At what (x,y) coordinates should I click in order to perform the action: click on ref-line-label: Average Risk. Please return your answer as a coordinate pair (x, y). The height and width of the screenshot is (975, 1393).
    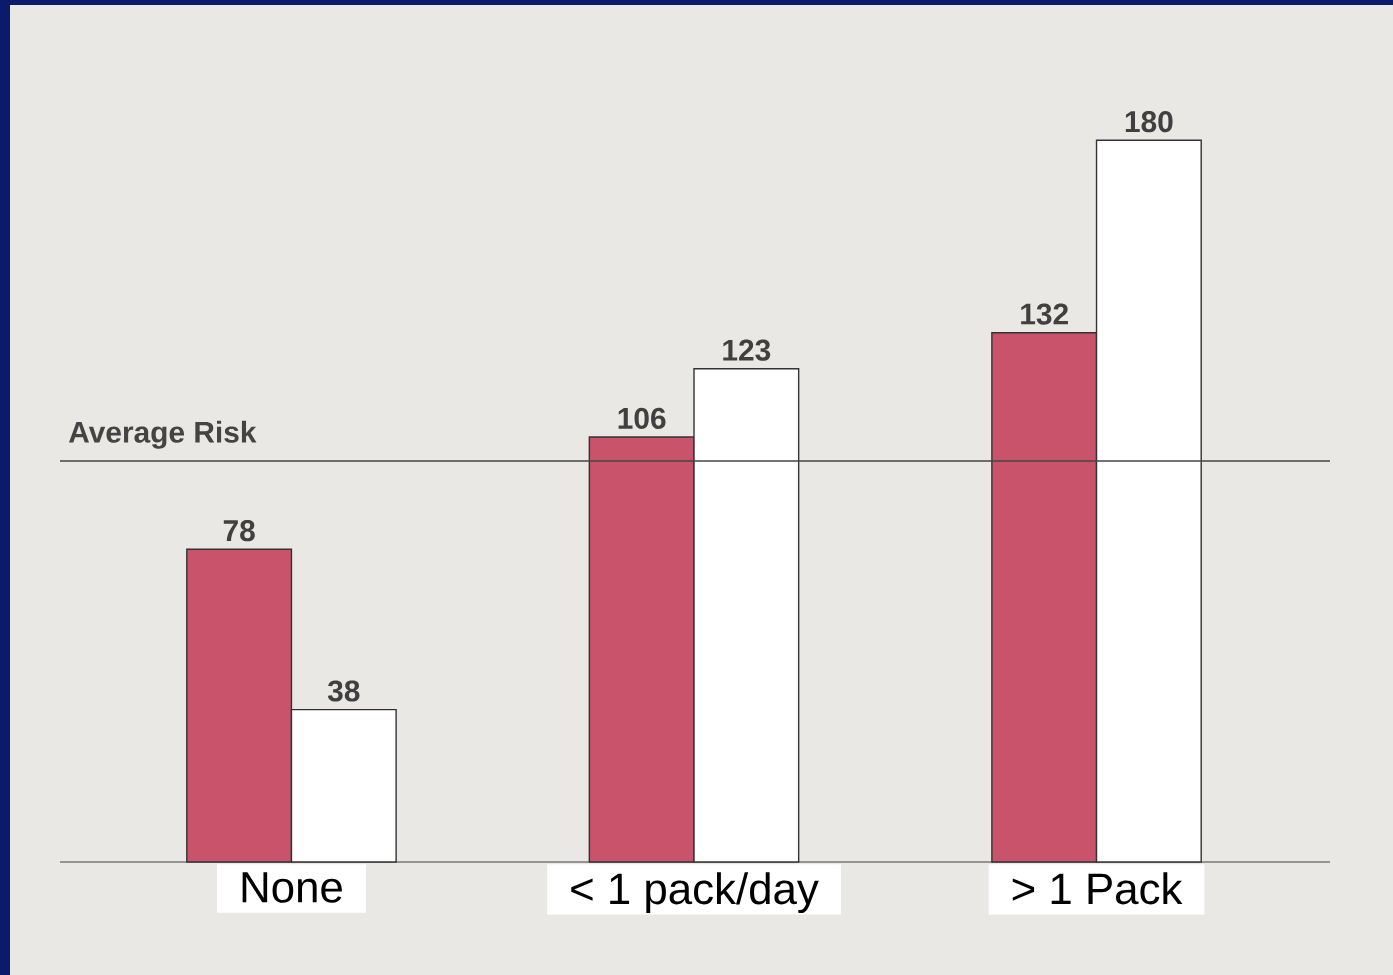
    Looking at the image, I should click on (162, 434).